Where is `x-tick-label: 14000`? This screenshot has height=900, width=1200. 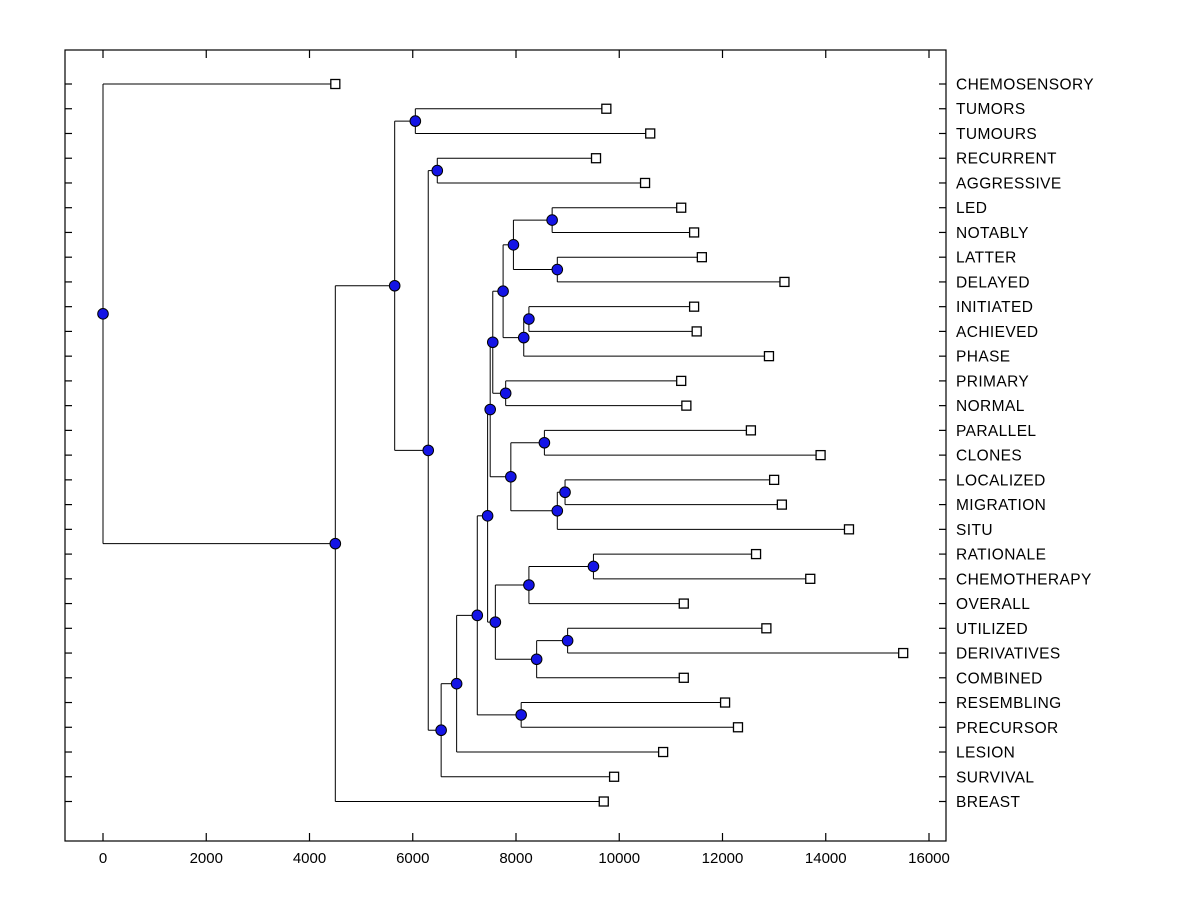
x-tick-label: 14000 is located at coordinates (826, 858).